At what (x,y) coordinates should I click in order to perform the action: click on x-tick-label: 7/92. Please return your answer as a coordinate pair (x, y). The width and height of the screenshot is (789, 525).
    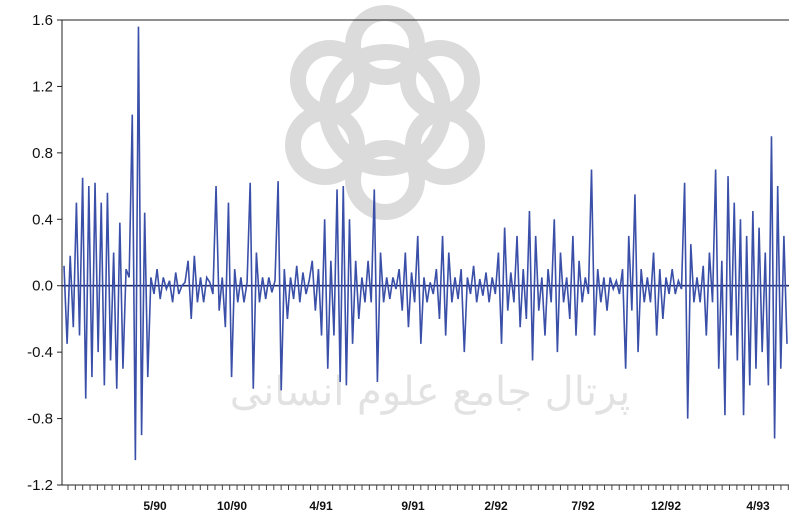
    Looking at the image, I should click on (583, 506).